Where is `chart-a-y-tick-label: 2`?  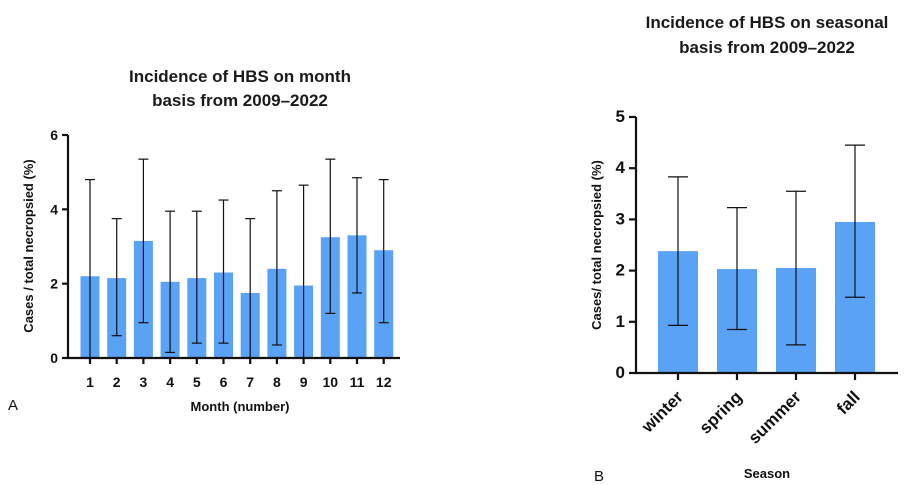
chart-a-y-tick-label: 2 is located at coordinates (54, 284).